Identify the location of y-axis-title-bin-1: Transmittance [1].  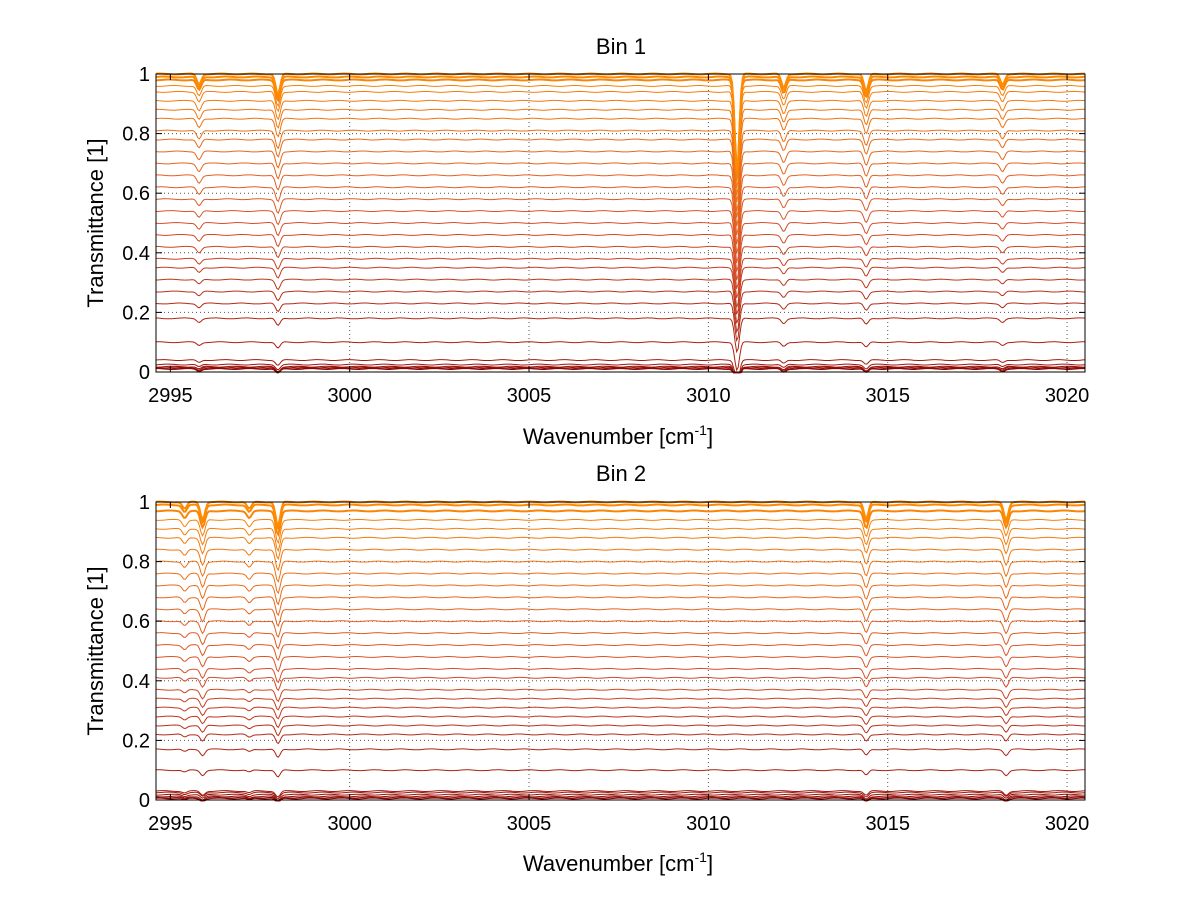
(95, 222).